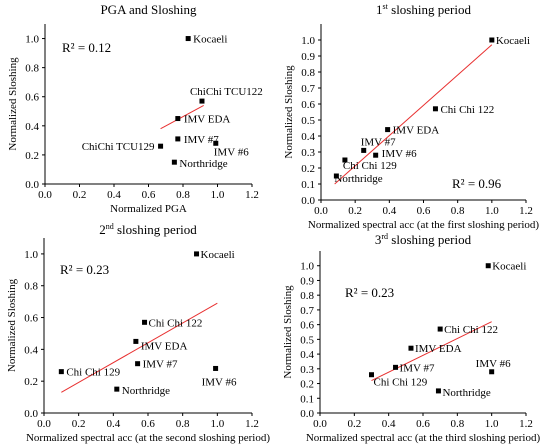  What do you see at coordinates (413, 114) in the screenshot?
I see `trend-line` at bounding box center [413, 114].